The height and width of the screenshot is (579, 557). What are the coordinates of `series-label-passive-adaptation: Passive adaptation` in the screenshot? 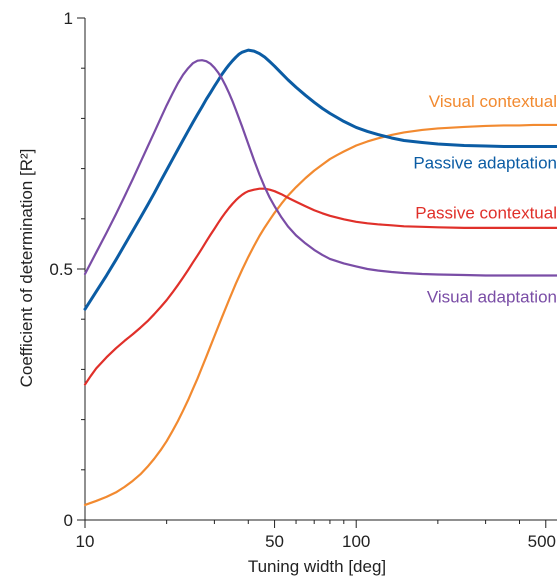 It's located at (485, 163).